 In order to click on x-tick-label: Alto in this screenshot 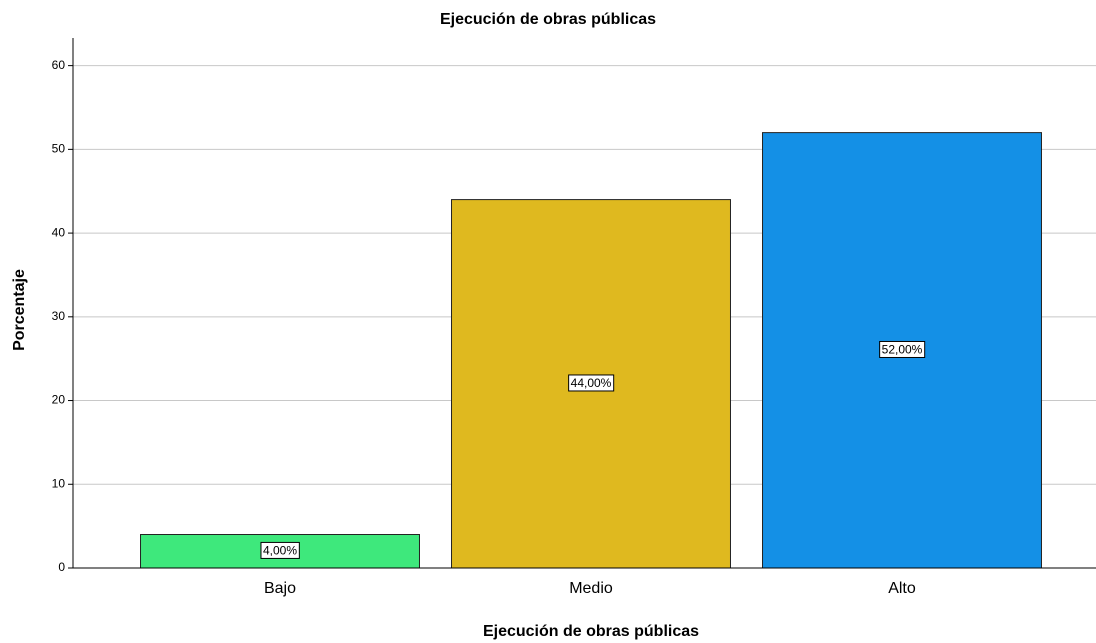, I will do `click(902, 588)`.